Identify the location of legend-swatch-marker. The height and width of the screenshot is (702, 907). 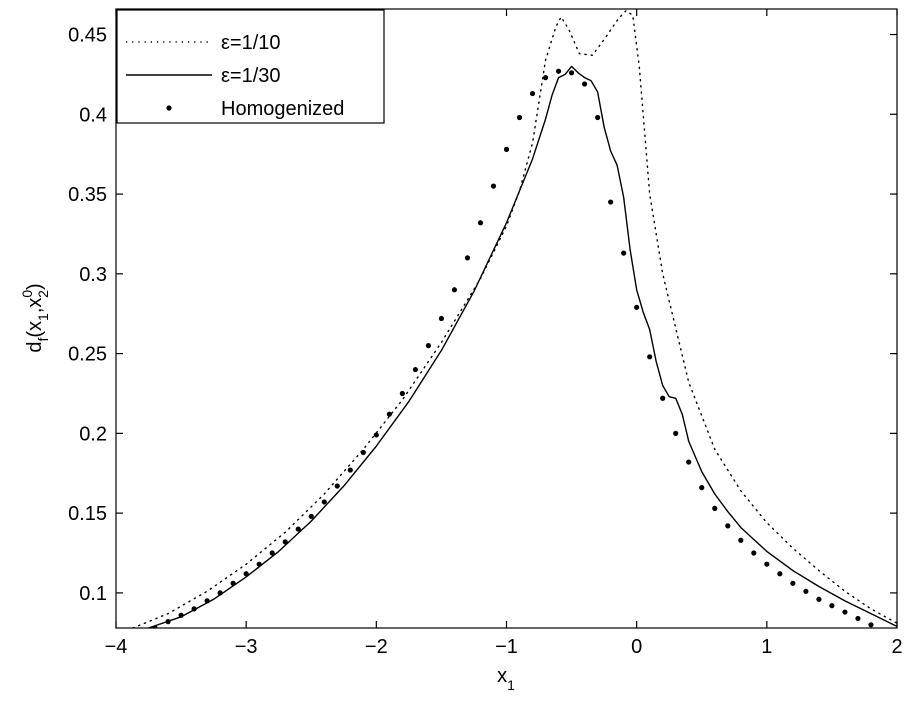
(169, 108).